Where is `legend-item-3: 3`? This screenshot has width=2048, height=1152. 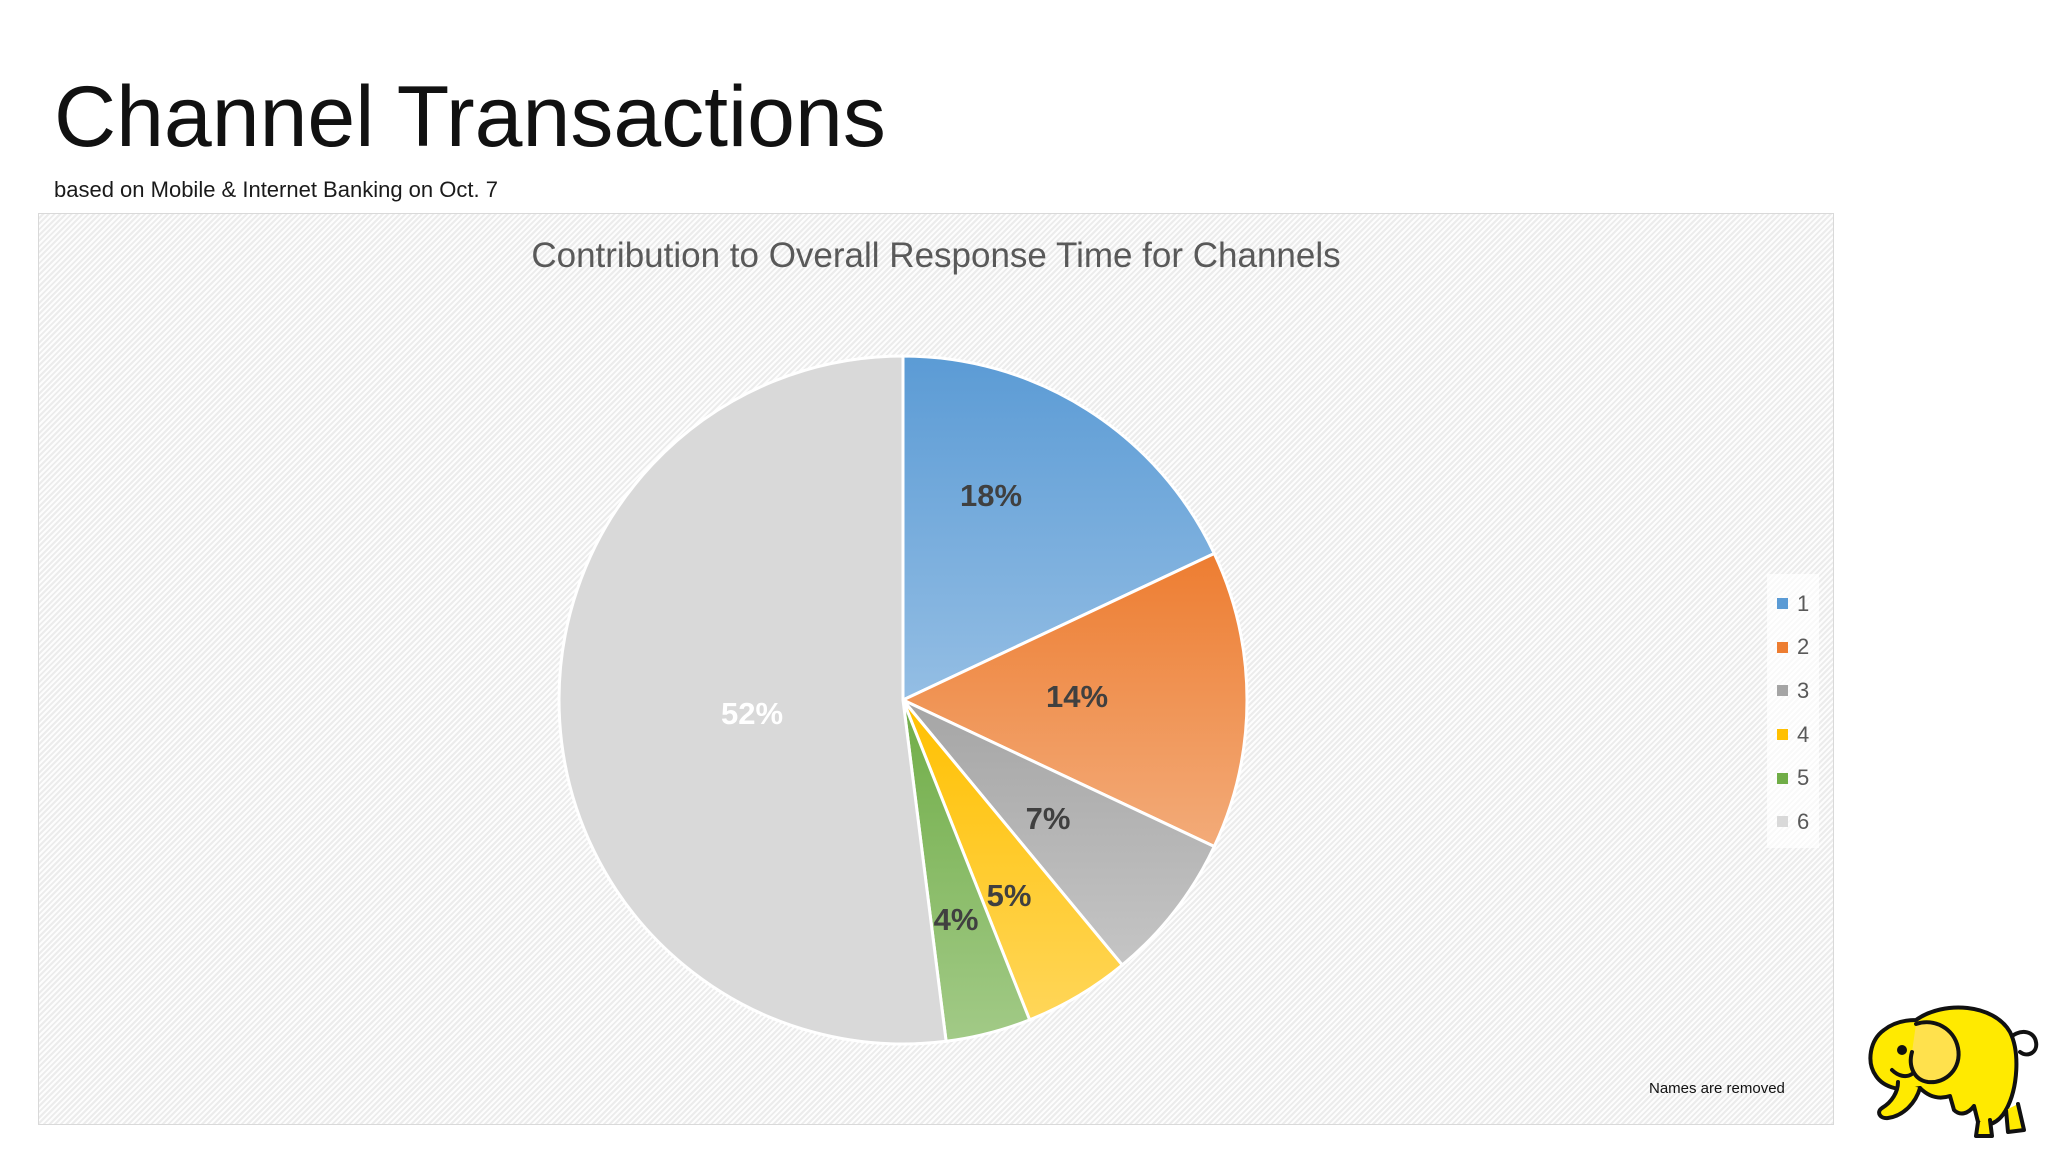 legend-item-3: 3 is located at coordinates (1793, 691).